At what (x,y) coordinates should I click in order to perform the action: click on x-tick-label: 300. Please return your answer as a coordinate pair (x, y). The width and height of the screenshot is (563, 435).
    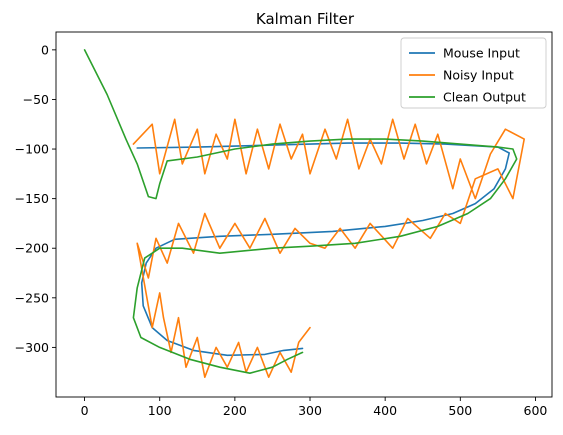
    Looking at the image, I should click on (310, 410).